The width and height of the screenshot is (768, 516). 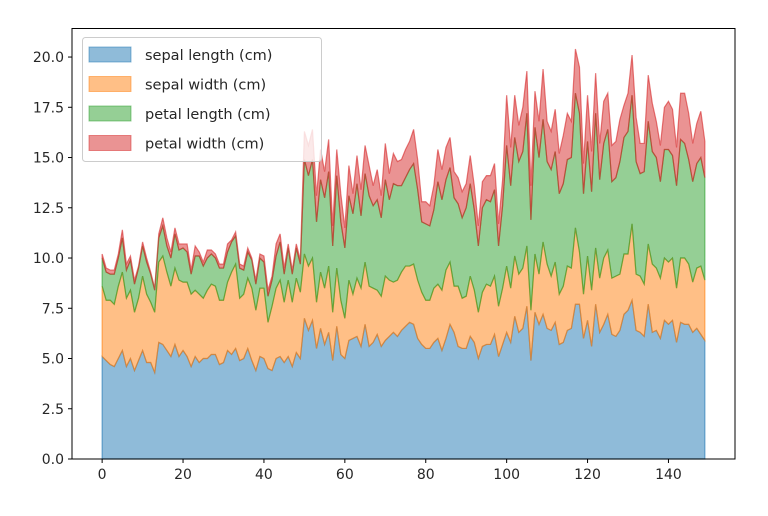 What do you see at coordinates (48, 259) in the screenshot?
I see `y-tick-label: 10.0` at bounding box center [48, 259].